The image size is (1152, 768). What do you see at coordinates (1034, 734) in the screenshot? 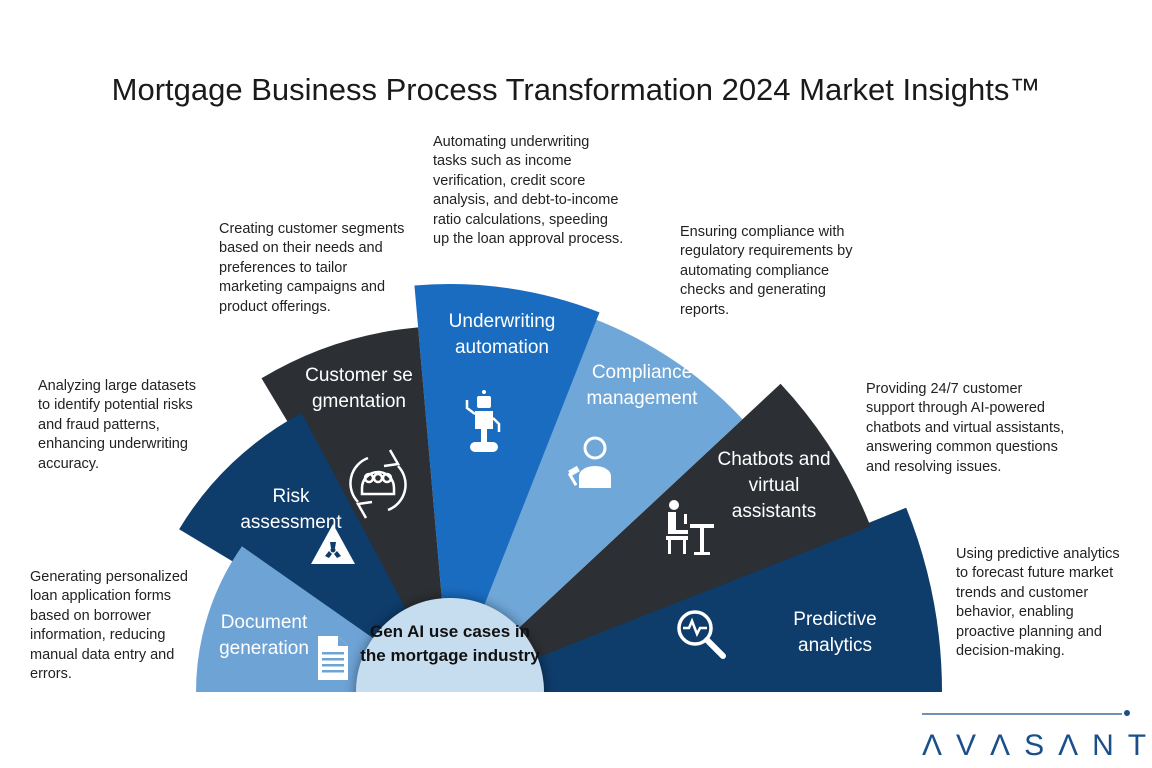
I see `avasant-logo: ΛVΛSΛNT` at bounding box center [1034, 734].